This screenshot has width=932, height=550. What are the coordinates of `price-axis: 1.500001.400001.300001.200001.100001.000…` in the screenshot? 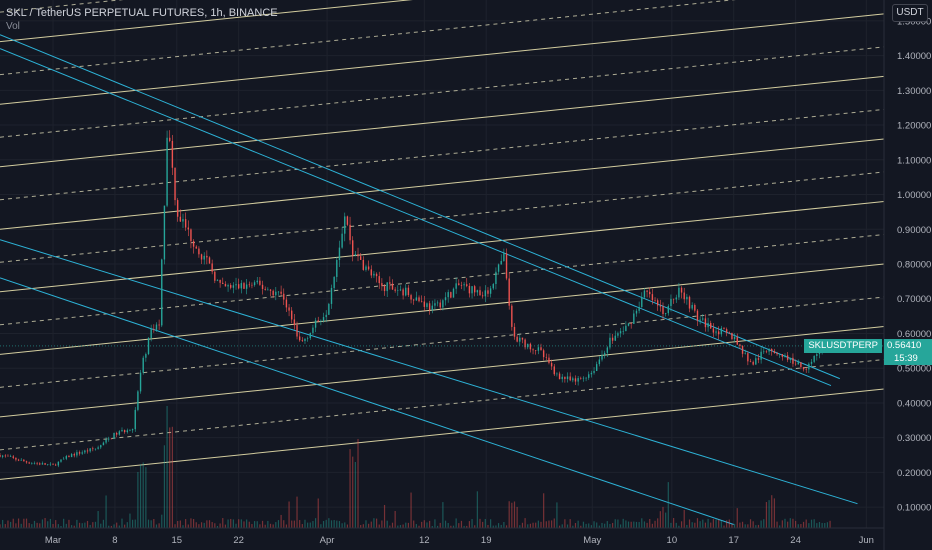 It's located at (907, 275).